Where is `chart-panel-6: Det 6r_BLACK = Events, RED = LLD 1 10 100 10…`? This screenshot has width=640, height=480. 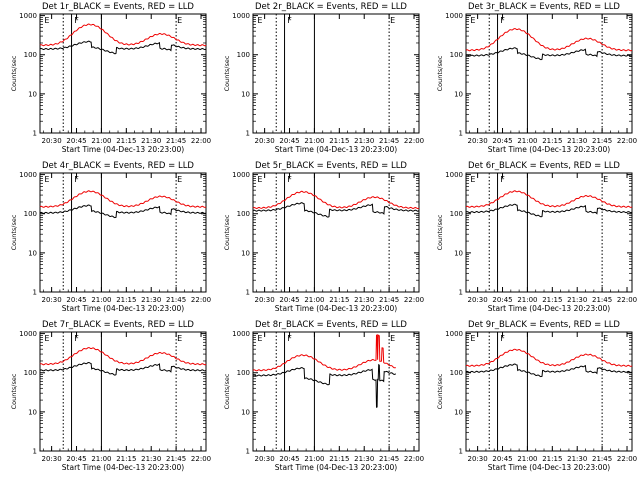
chart-panel-6: Det 6r_BLACK = Events, RED = LLD 1 10 100 10… is located at coordinates (536, 237).